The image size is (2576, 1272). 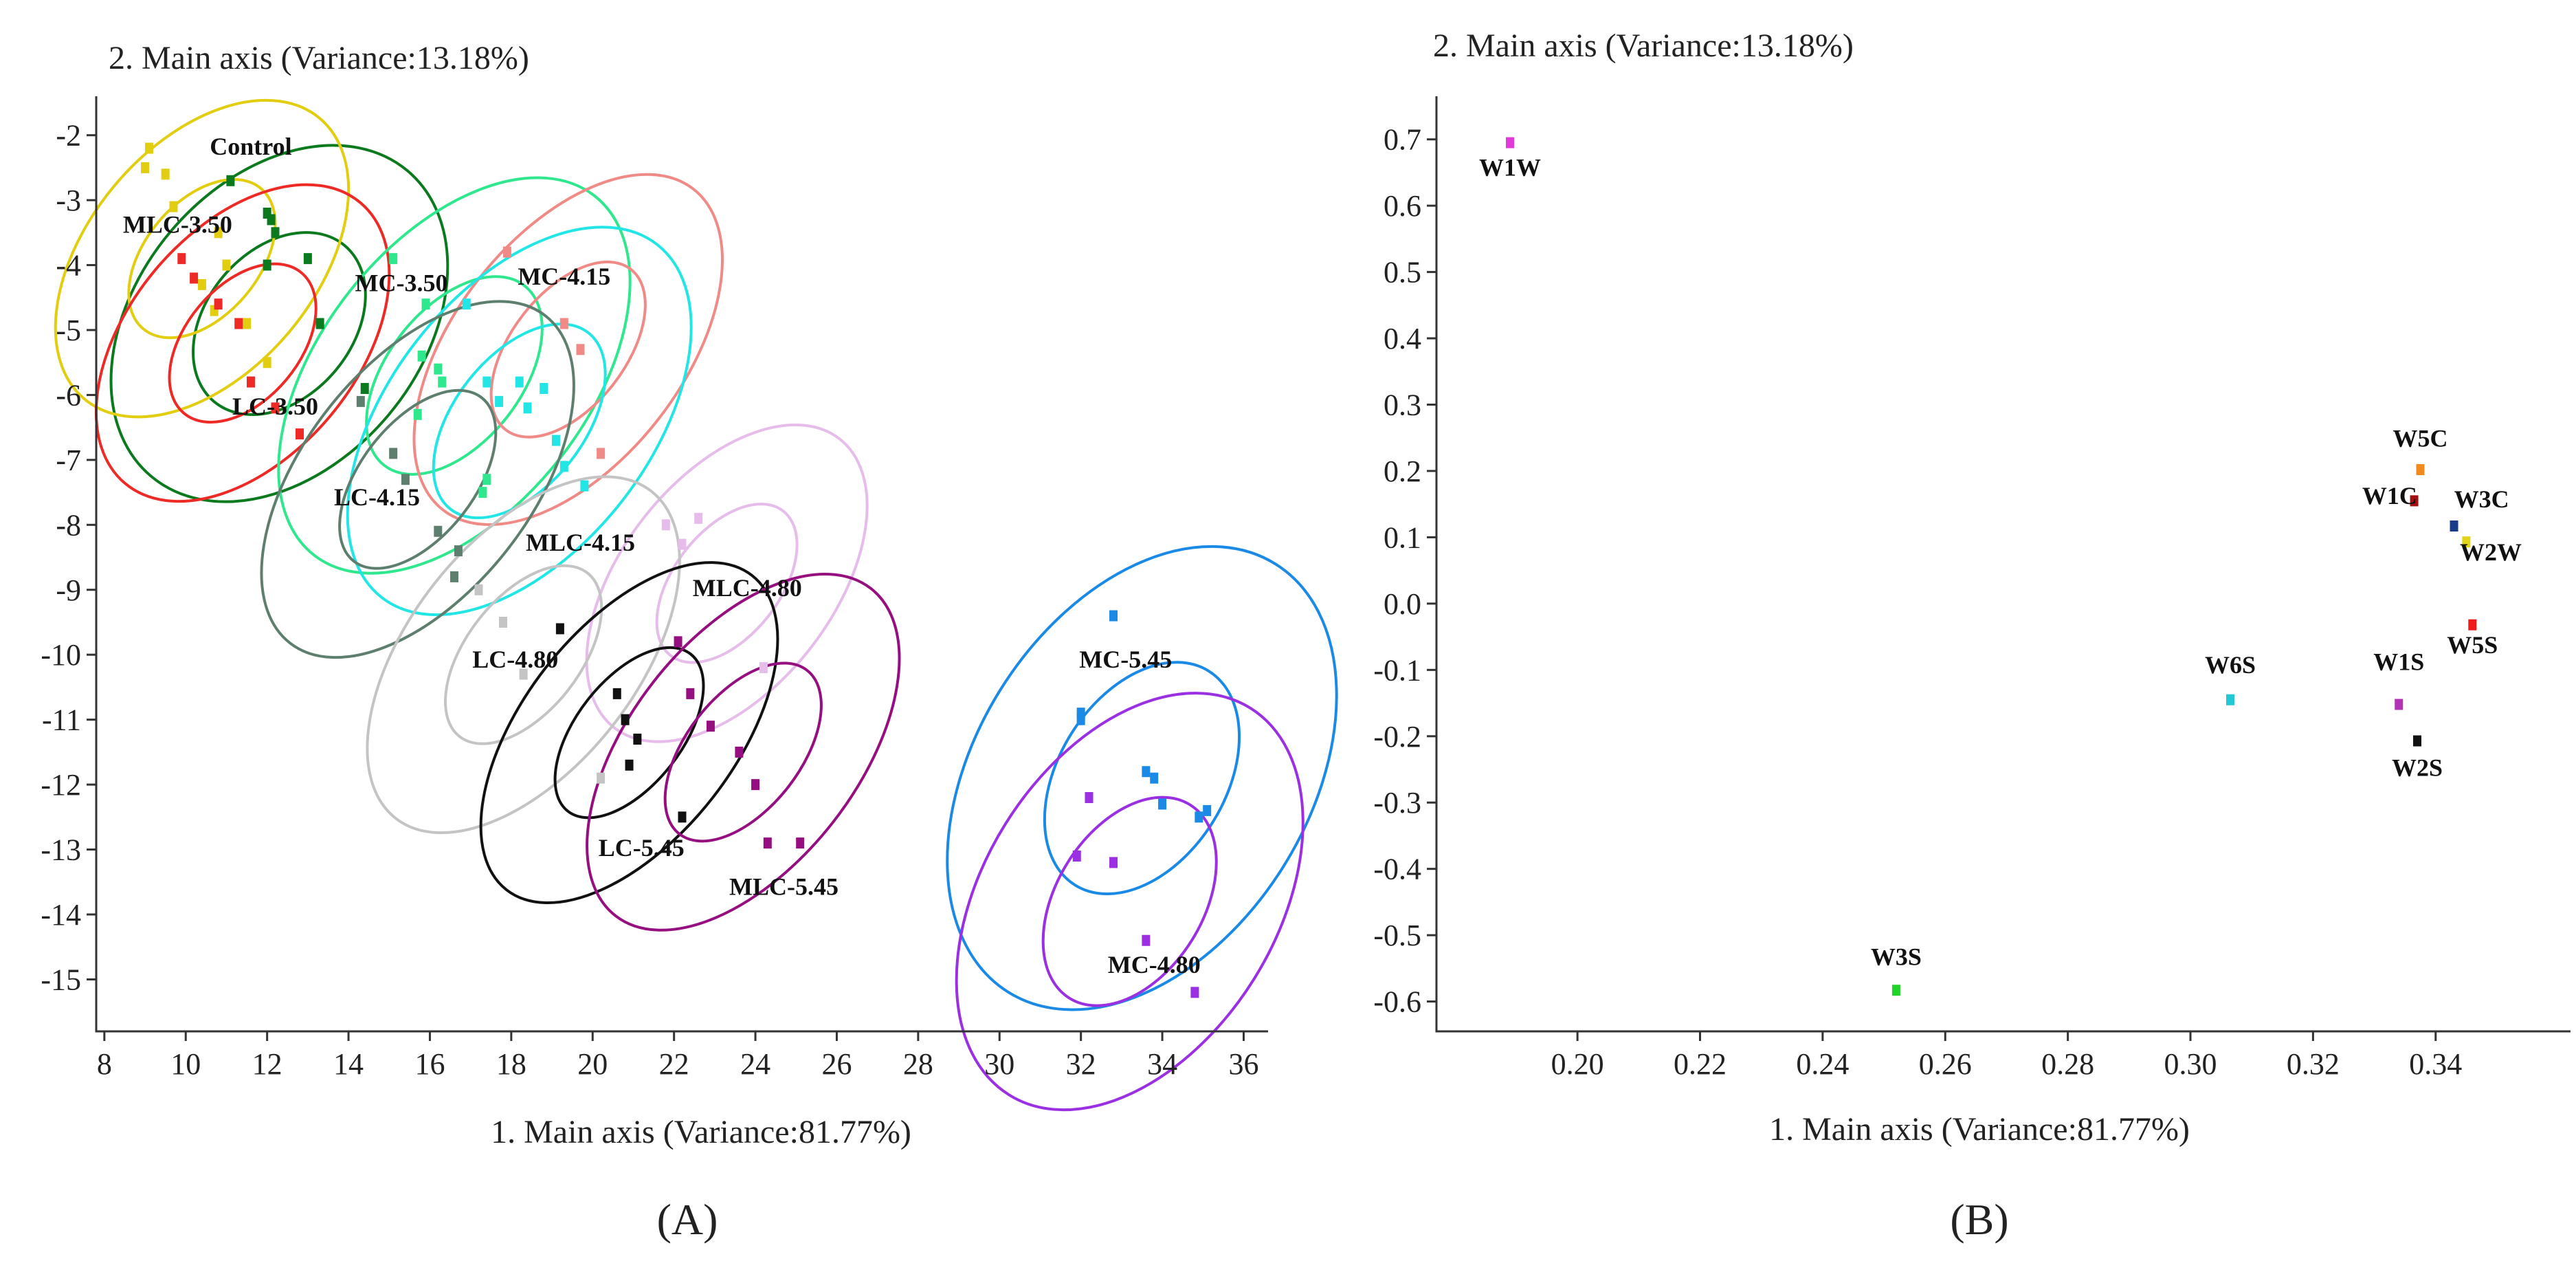 What do you see at coordinates (1510, 143) in the screenshot?
I see `sensor-point-w1w` at bounding box center [1510, 143].